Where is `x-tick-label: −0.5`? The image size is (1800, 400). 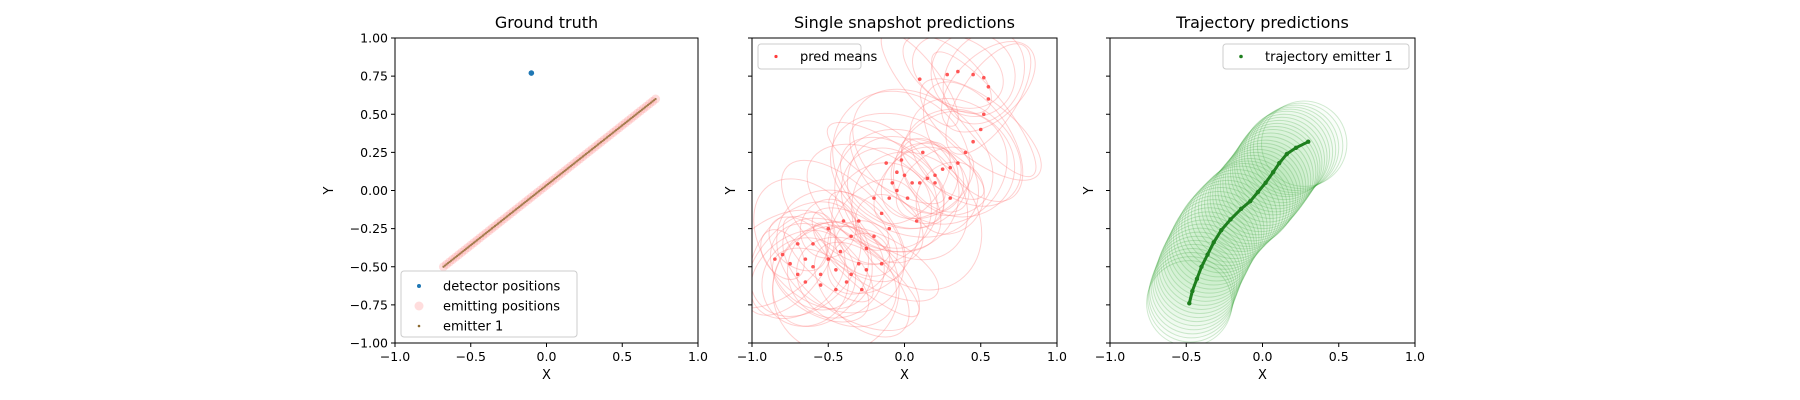
x-tick-label: −0.5 is located at coordinates (1186, 356).